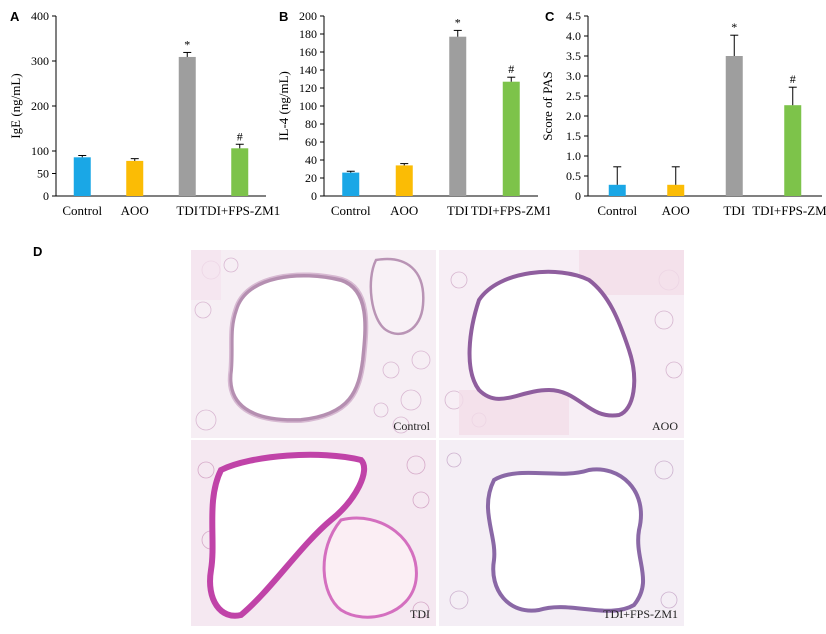 This screenshot has height=634, width=826. Describe the element at coordinates (547, 106) in the screenshot. I see `y-axis-label: Score of PAS` at that location.